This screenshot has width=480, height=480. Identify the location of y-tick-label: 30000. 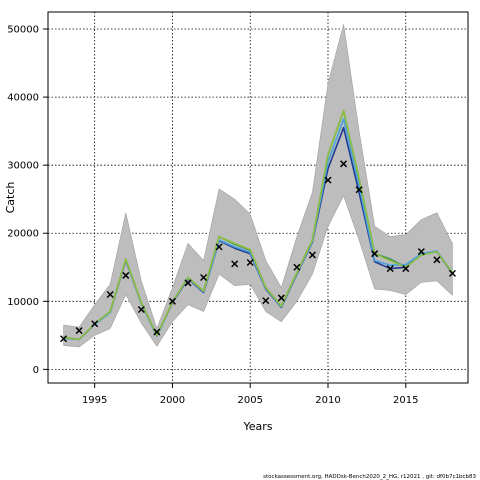
(23, 166).